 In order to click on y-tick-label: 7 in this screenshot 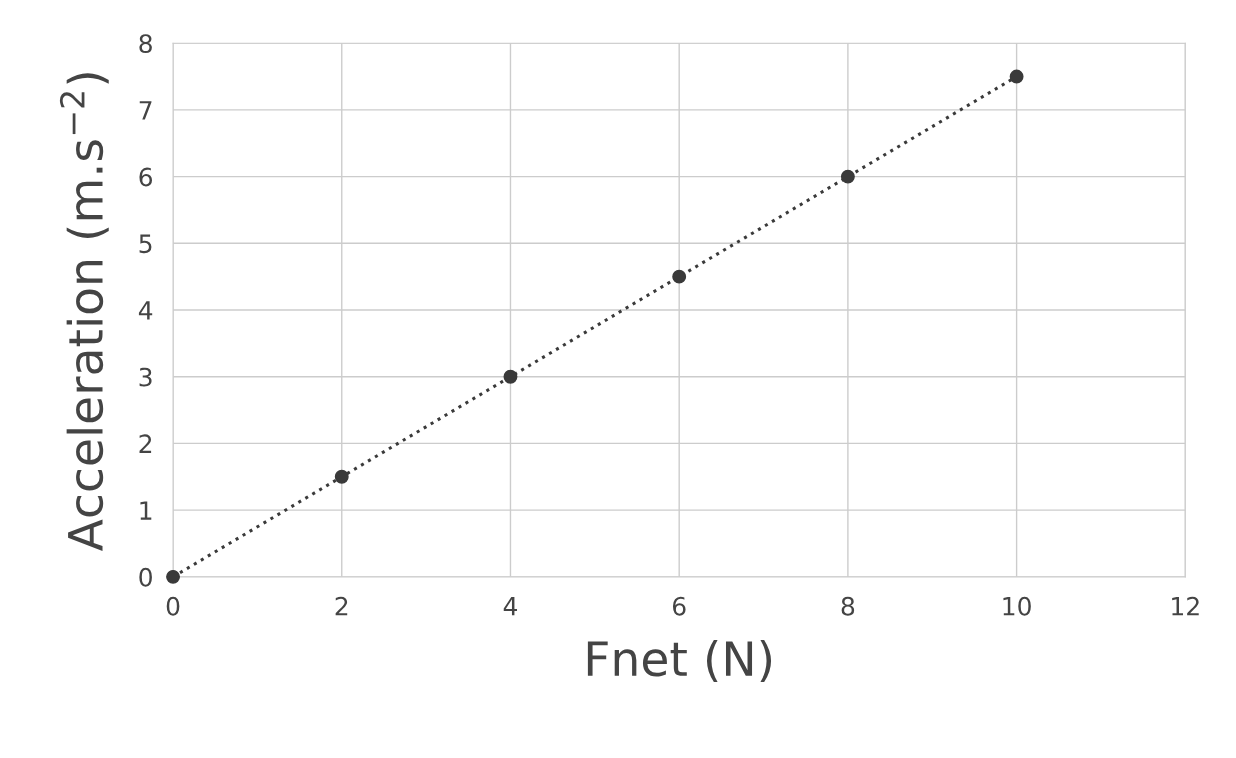, I will do `click(145, 110)`.